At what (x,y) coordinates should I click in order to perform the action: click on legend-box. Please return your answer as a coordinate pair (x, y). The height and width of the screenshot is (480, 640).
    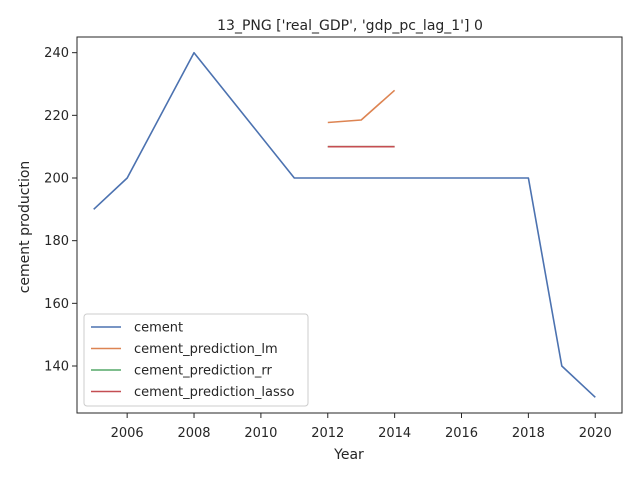
    Looking at the image, I should click on (196, 360).